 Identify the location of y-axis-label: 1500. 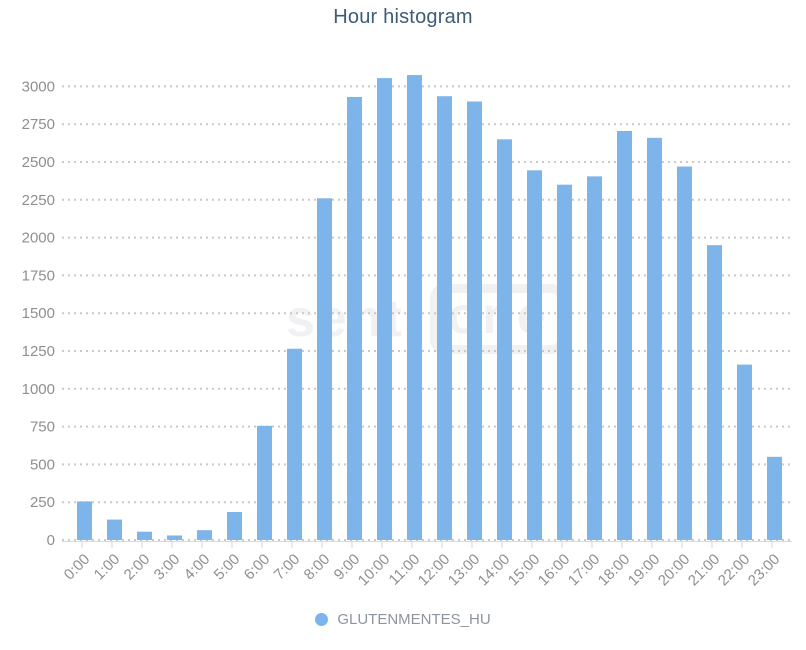
(38, 313).